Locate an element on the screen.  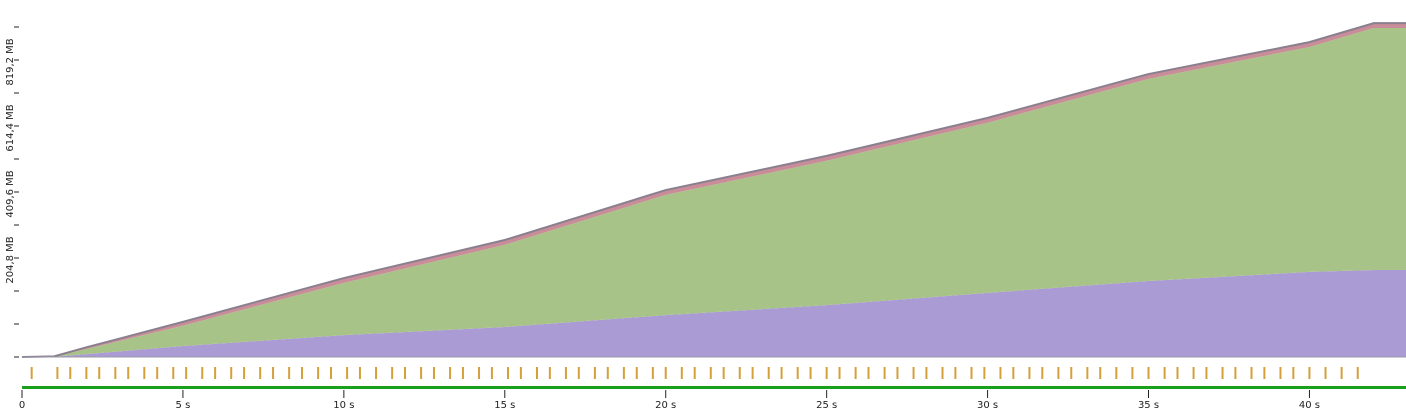
x-tick-label: 20 s is located at coordinates (665, 405).